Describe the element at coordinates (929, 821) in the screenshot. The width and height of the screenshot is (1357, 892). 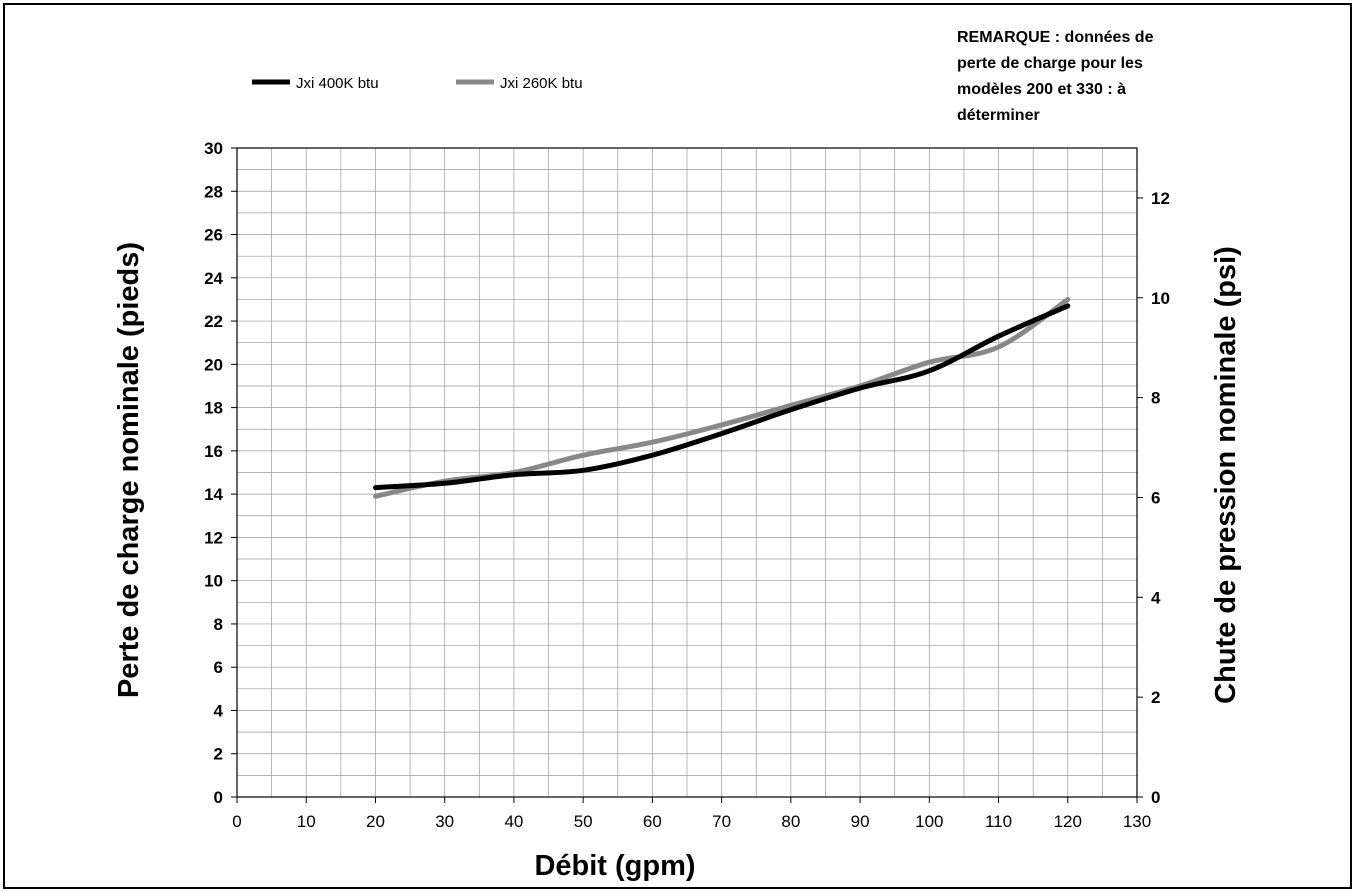
I see `x-tick-label: 100` at that location.